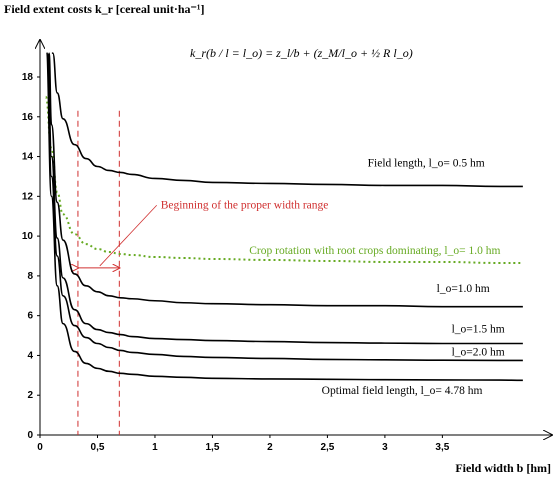  Describe the element at coordinates (28, 196) in the screenshot. I see `y-tick-label: 12` at that location.